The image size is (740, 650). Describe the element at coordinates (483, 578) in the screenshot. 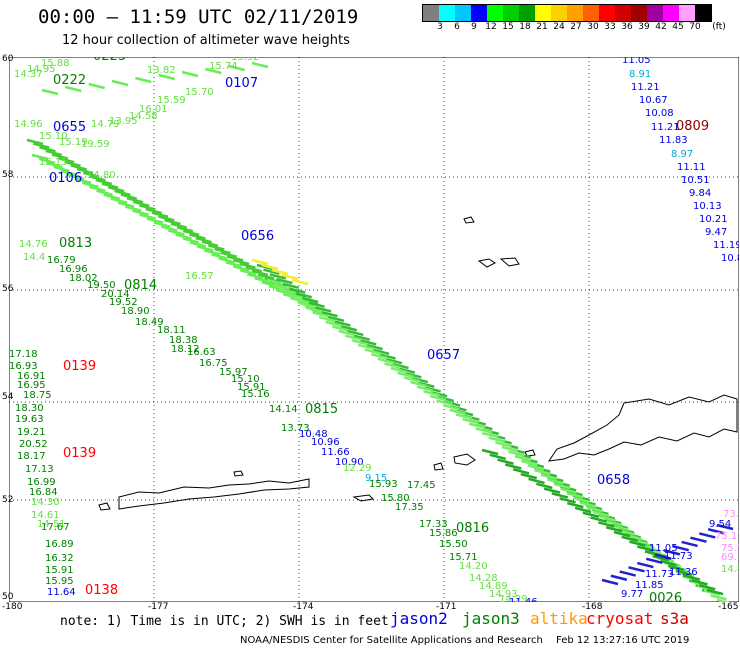

I see `swh-value: 14.28` at that location.